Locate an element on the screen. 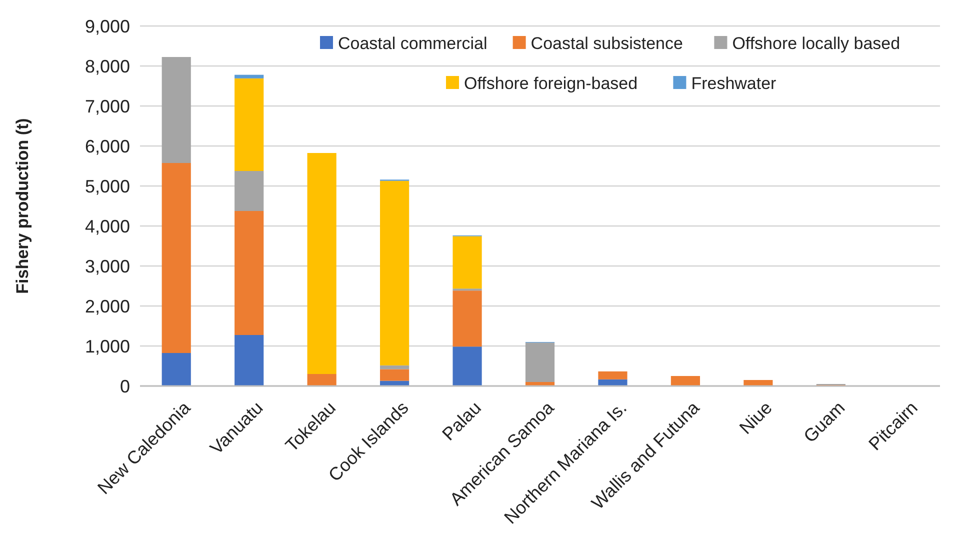  y-tick-label: 5,000 is located at coordinates (107, 186).